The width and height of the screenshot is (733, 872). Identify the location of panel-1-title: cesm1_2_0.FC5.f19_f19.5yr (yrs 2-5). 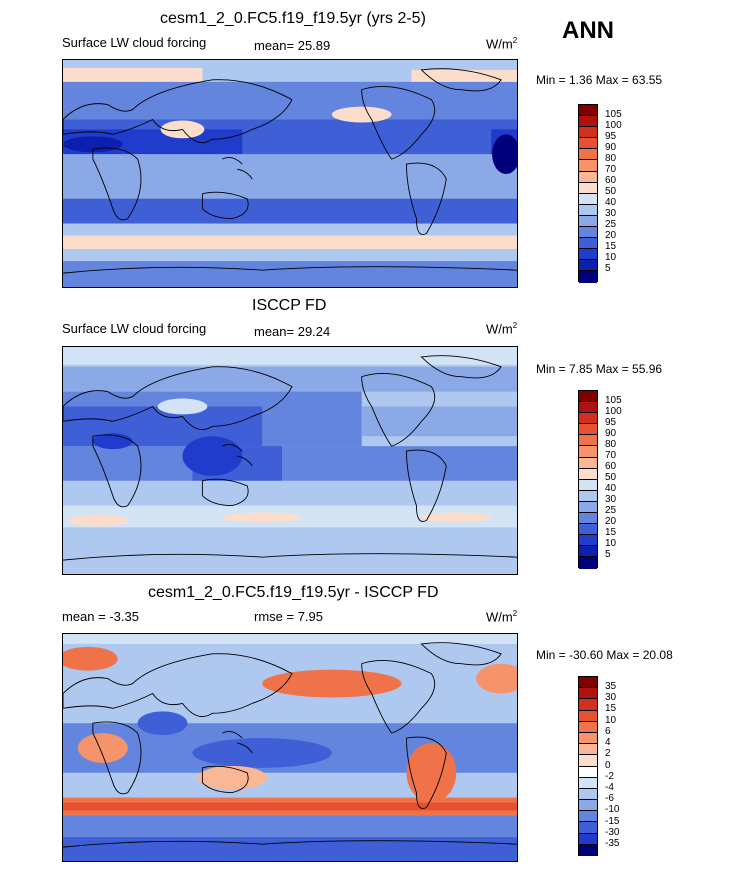
(293, 18).